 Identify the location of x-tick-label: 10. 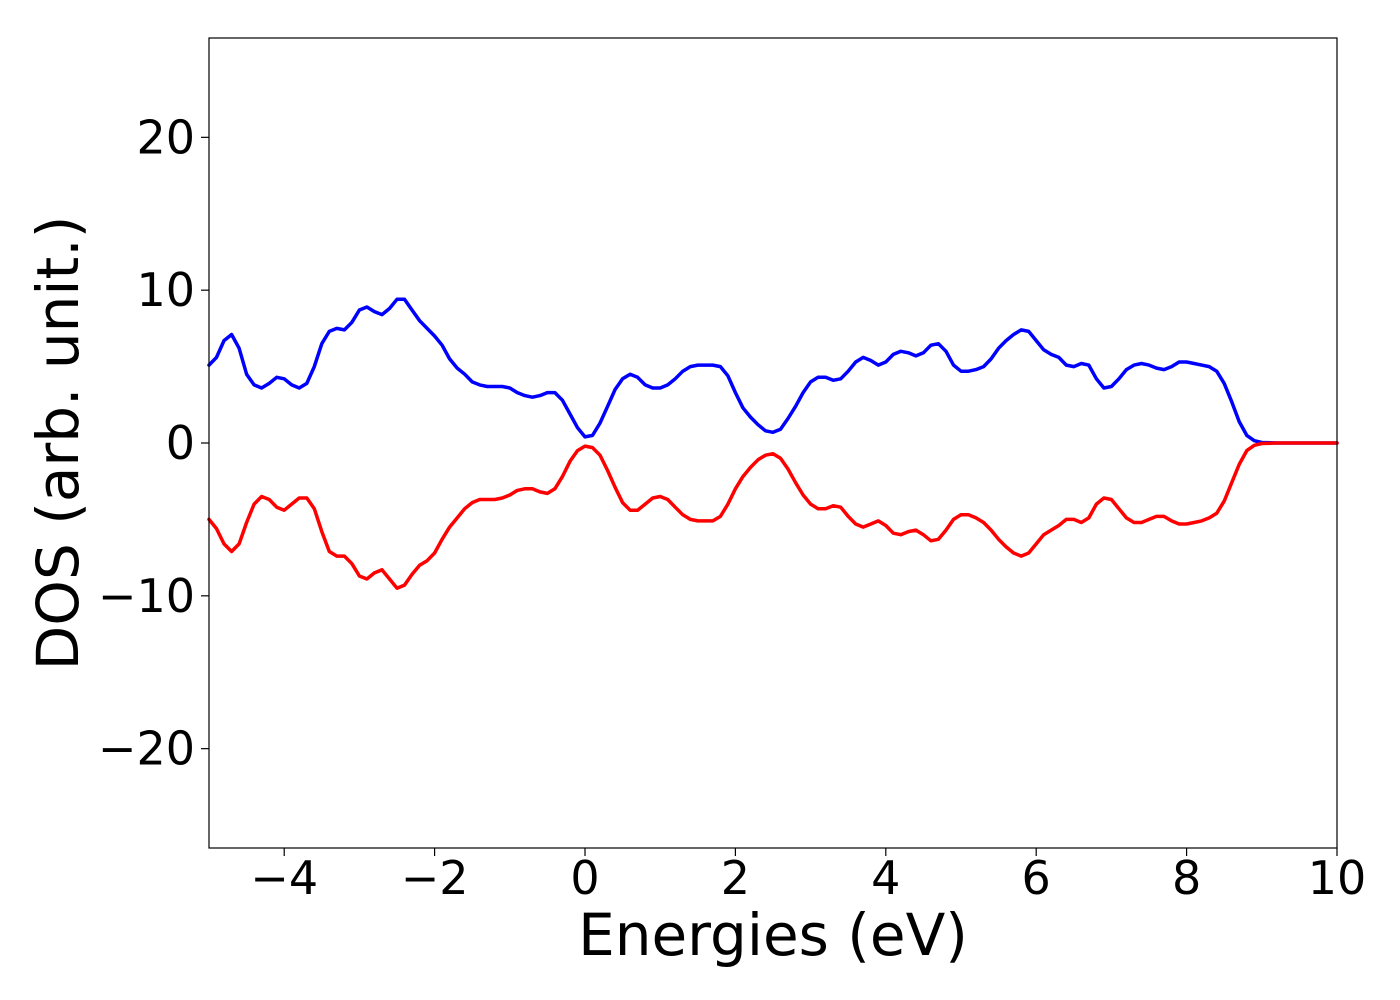
(1337, 878).